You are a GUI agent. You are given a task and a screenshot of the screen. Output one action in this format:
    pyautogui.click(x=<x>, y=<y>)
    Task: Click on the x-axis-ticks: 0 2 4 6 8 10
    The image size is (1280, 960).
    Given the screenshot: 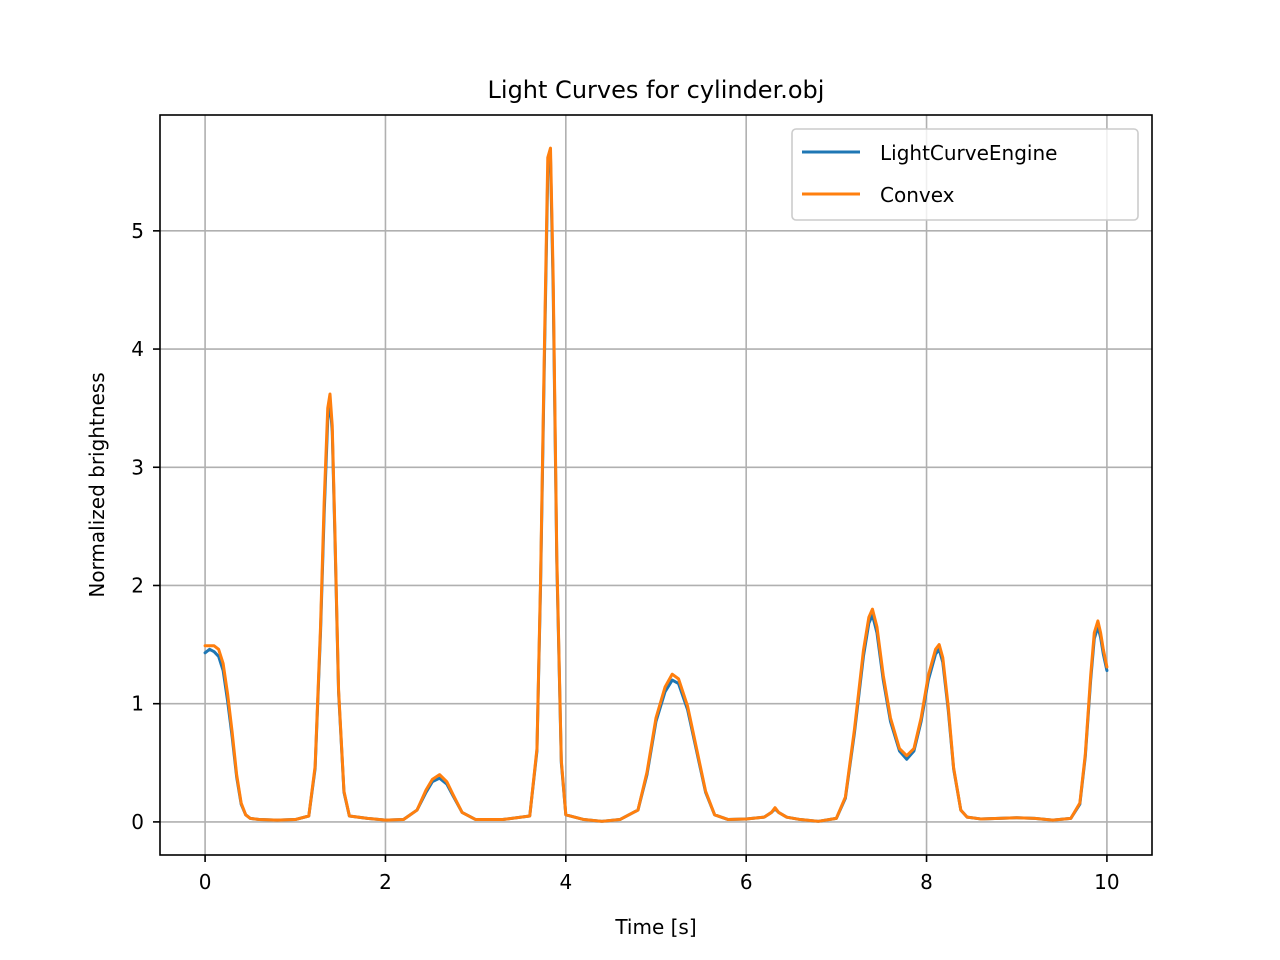 What is the action you would take?
    pyautogui.click(x=659, y=874)
    